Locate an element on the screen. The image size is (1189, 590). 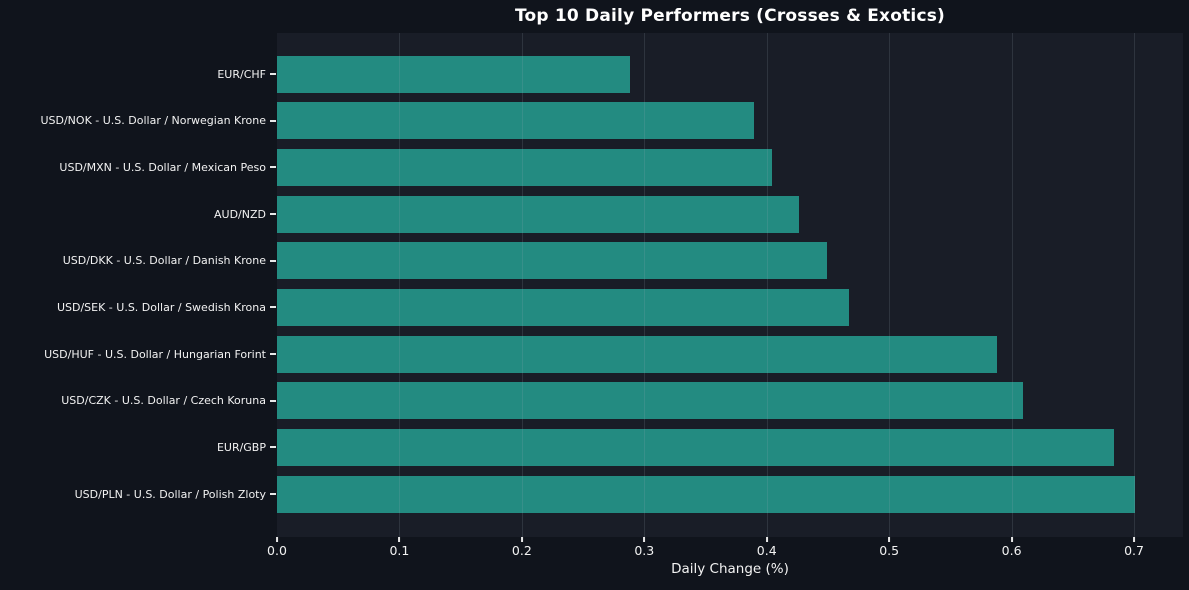
y-tick-label: USD/HUF - U.S. Dollar / Hungarian Forint is located at coordinates (155, 354).